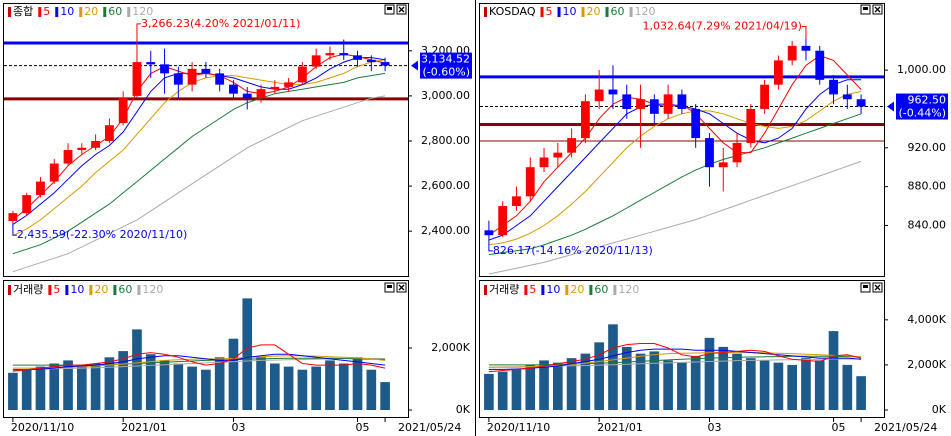 This screenshot has height=436, width=951. I want to click on y-tick-label: 840.00, so click(927, 224).